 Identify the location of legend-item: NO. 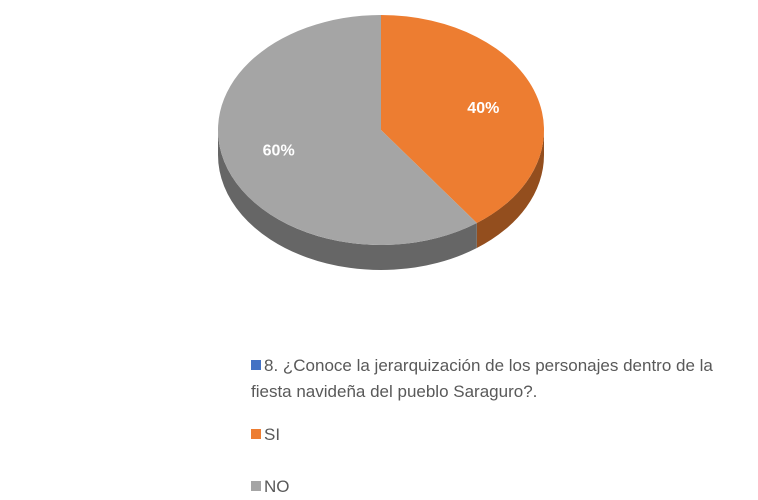
(270, 487).